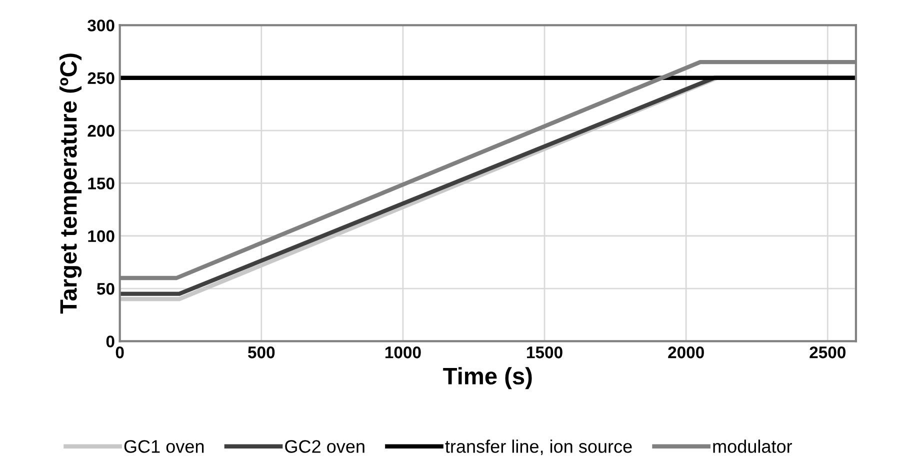 This screenshot has width=901, height=458. What do you see at coordinates (403, 352) in the screenshot?
I see `x-tick-label: 1000` at bounding box center [403, 352].